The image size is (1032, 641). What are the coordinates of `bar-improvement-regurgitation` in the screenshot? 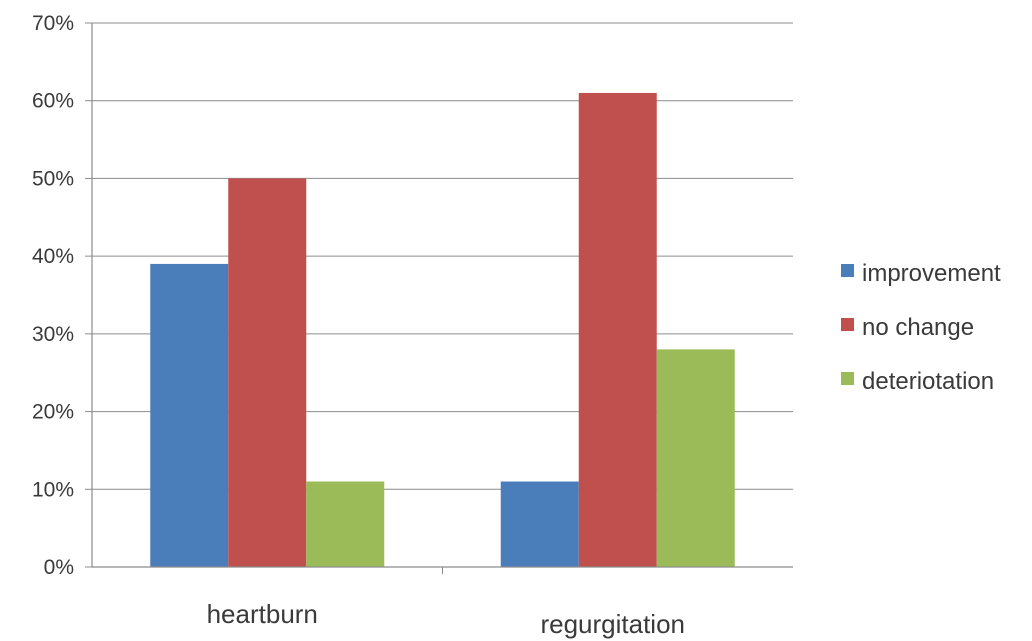 It's located at (539, 524).